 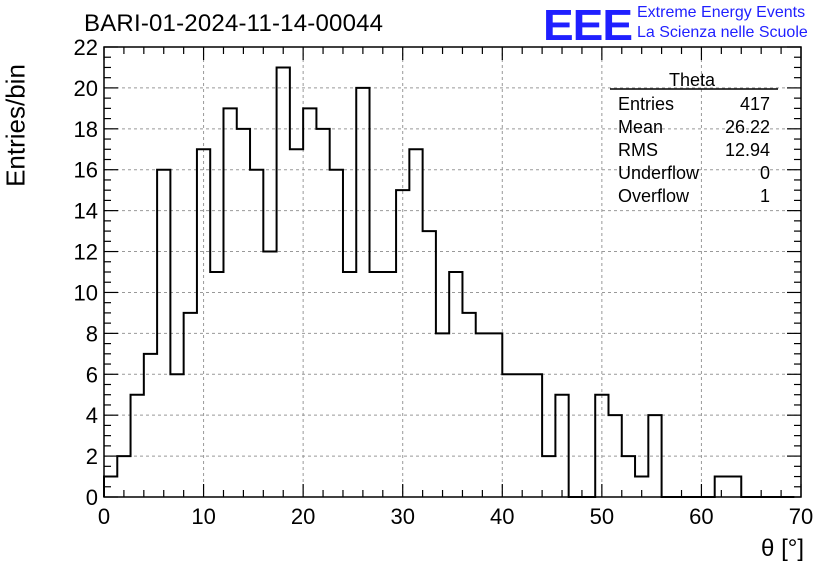 What do you see at coordinates (104, 516) in the screenshot?
I see `x-tick-label: 0` at bounding box center [104, 516].